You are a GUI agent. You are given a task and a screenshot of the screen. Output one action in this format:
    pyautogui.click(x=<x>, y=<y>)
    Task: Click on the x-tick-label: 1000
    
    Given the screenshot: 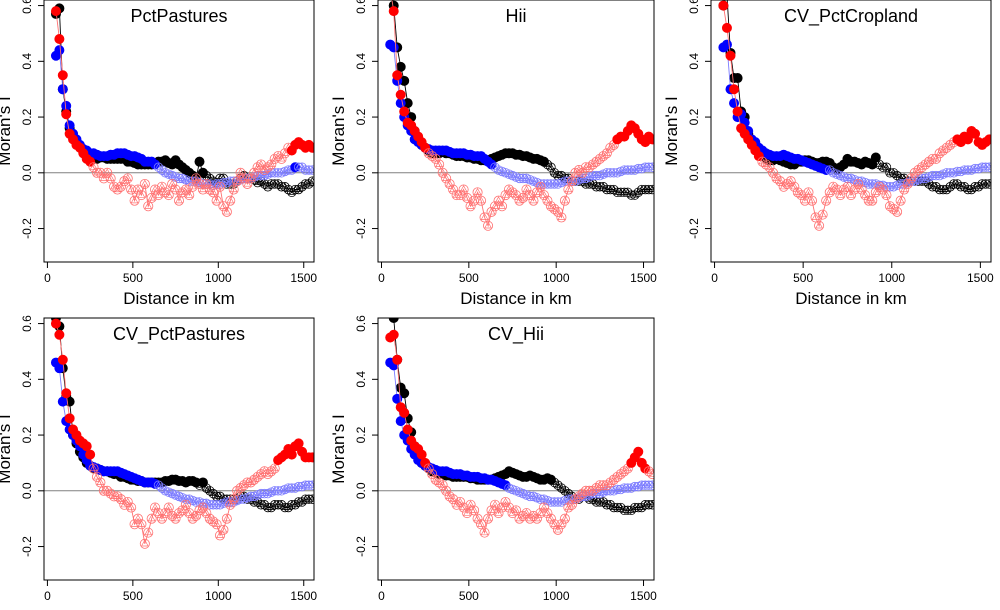 What is the action you would take?
    pyautogui.click(x=218, y=278)
    